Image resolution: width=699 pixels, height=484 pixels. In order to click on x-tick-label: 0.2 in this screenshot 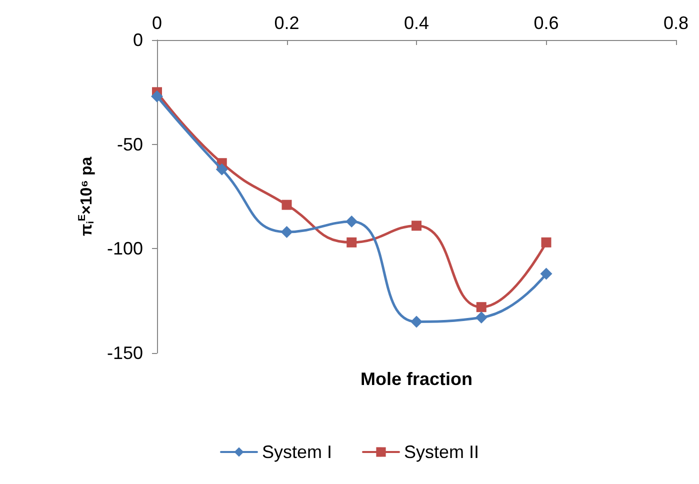, I will do `click(287, 23)`.